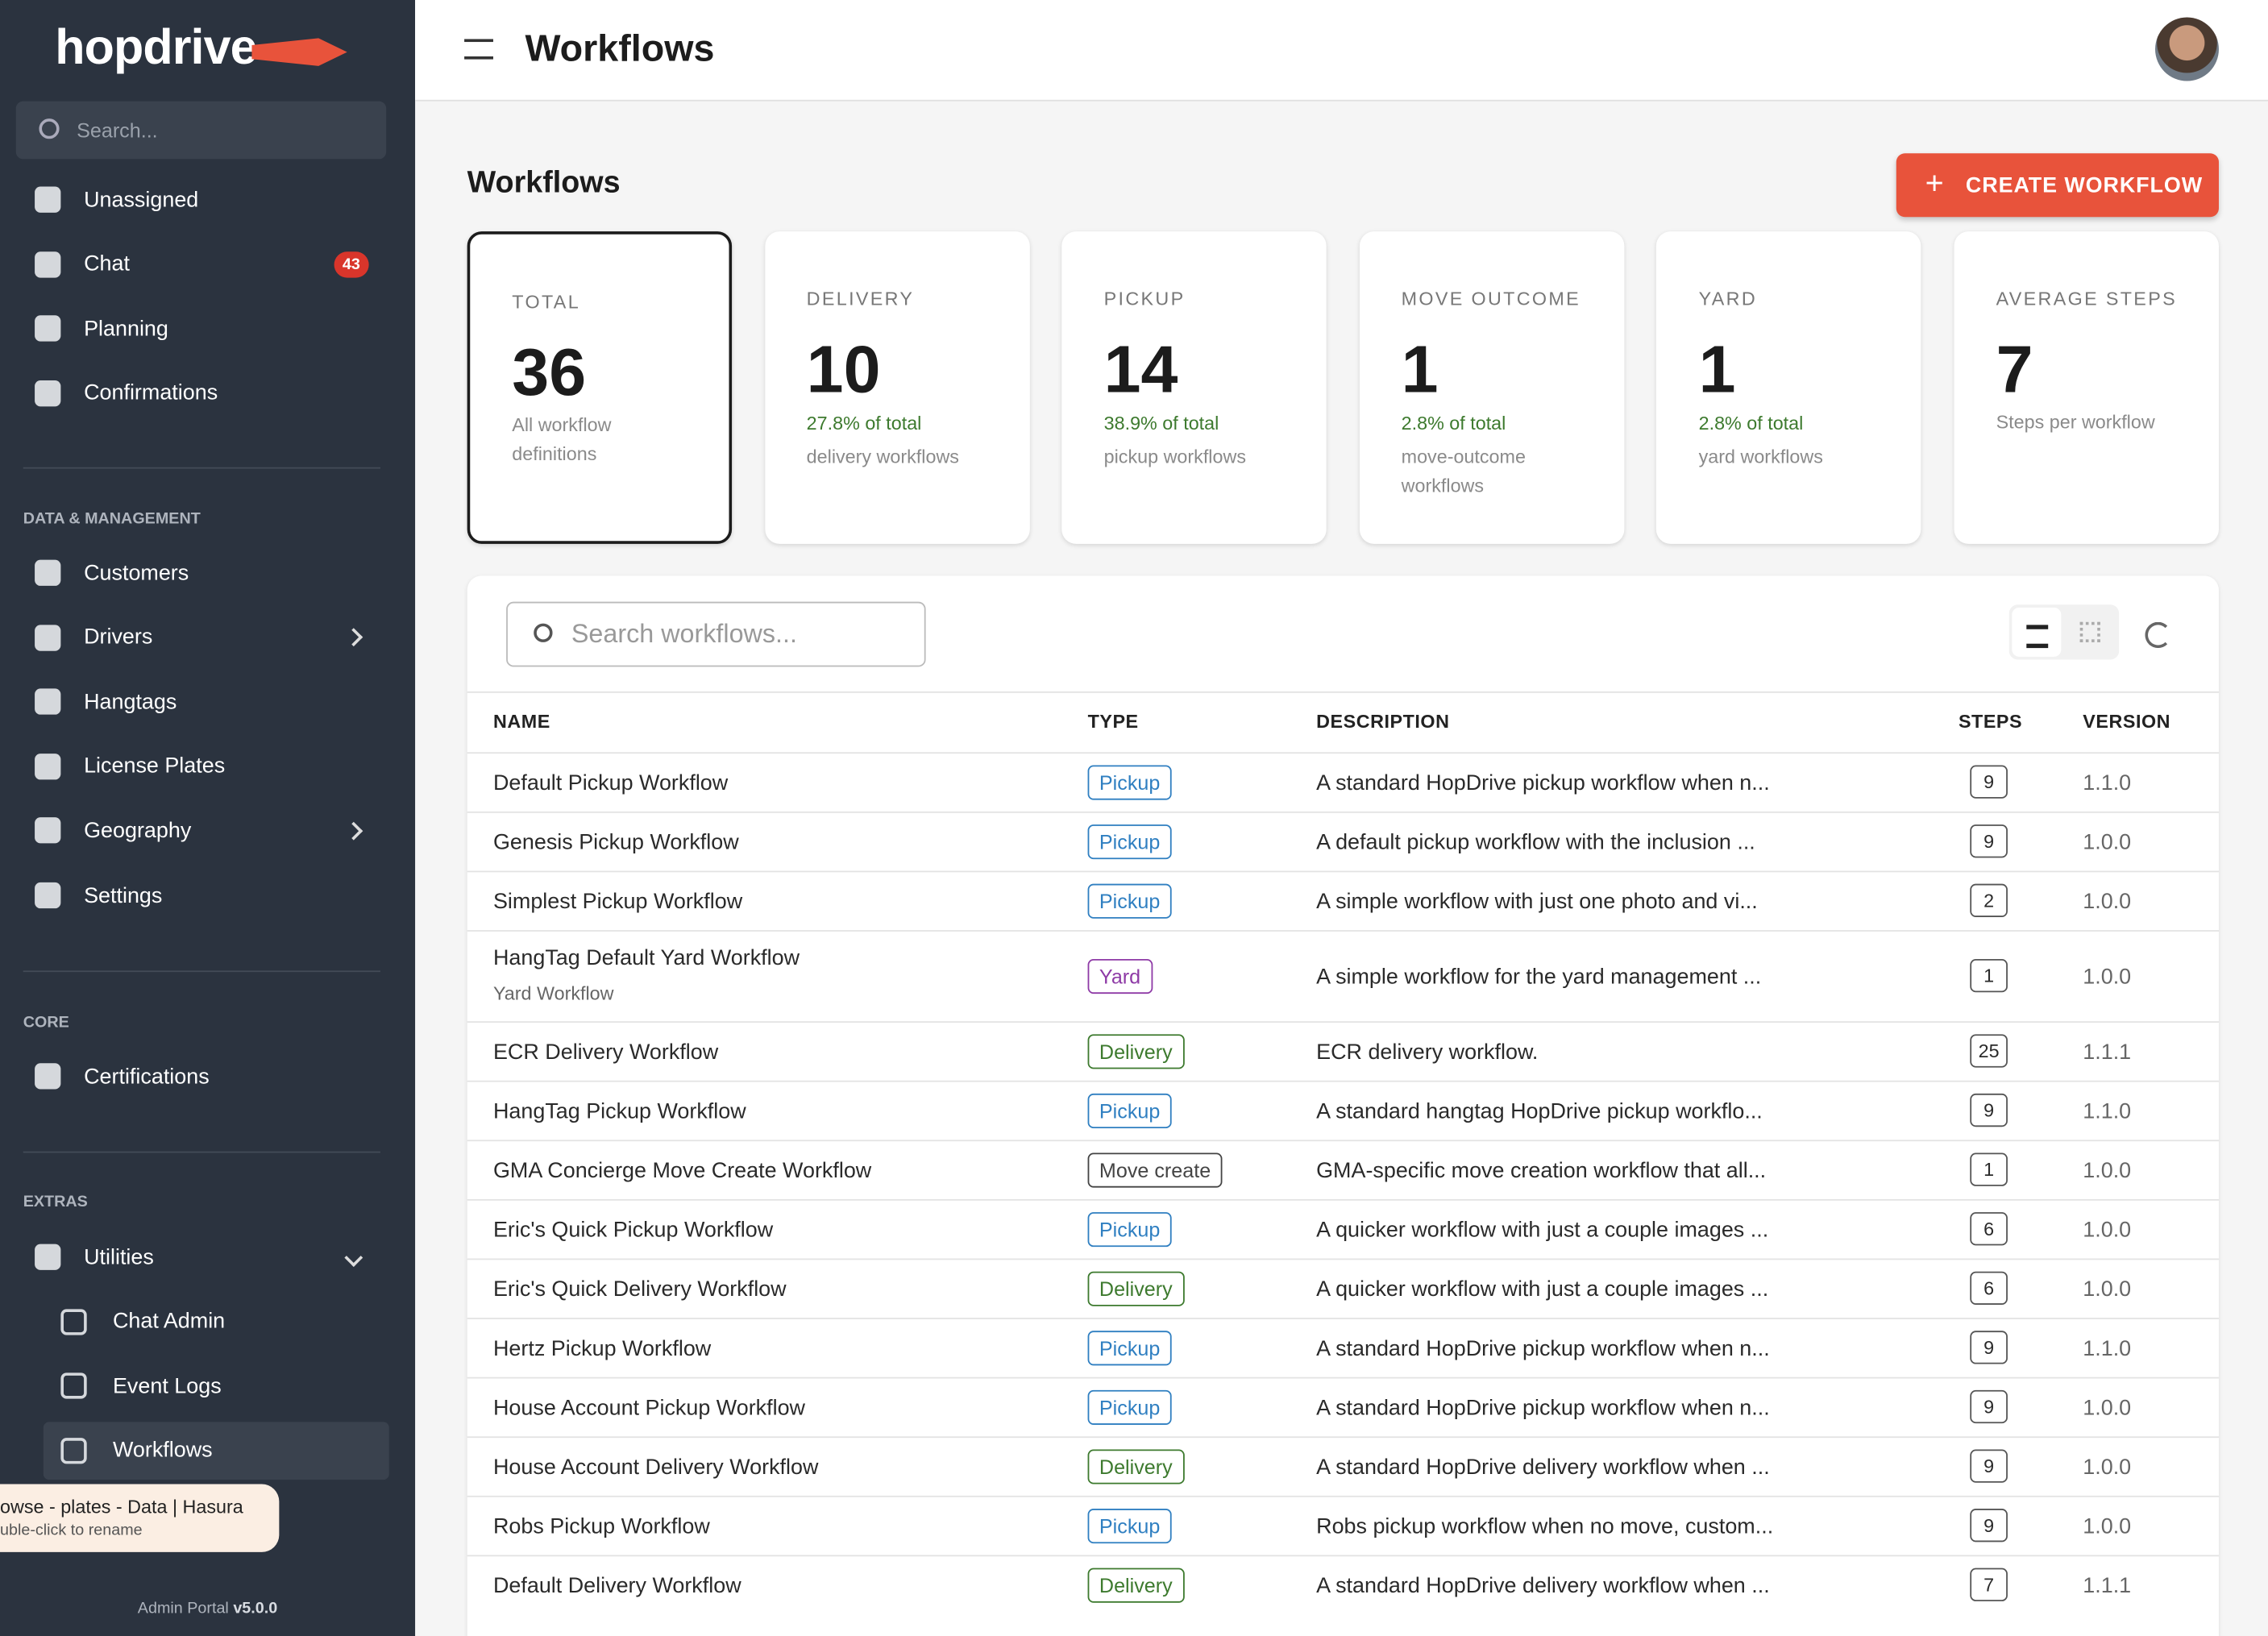 The width and height of the screenshot is (2268, 1636). What do you see at coordinates (203, 329) in the screenshot?
I see `nav-item: Planning` at bounding box center [203, 329].